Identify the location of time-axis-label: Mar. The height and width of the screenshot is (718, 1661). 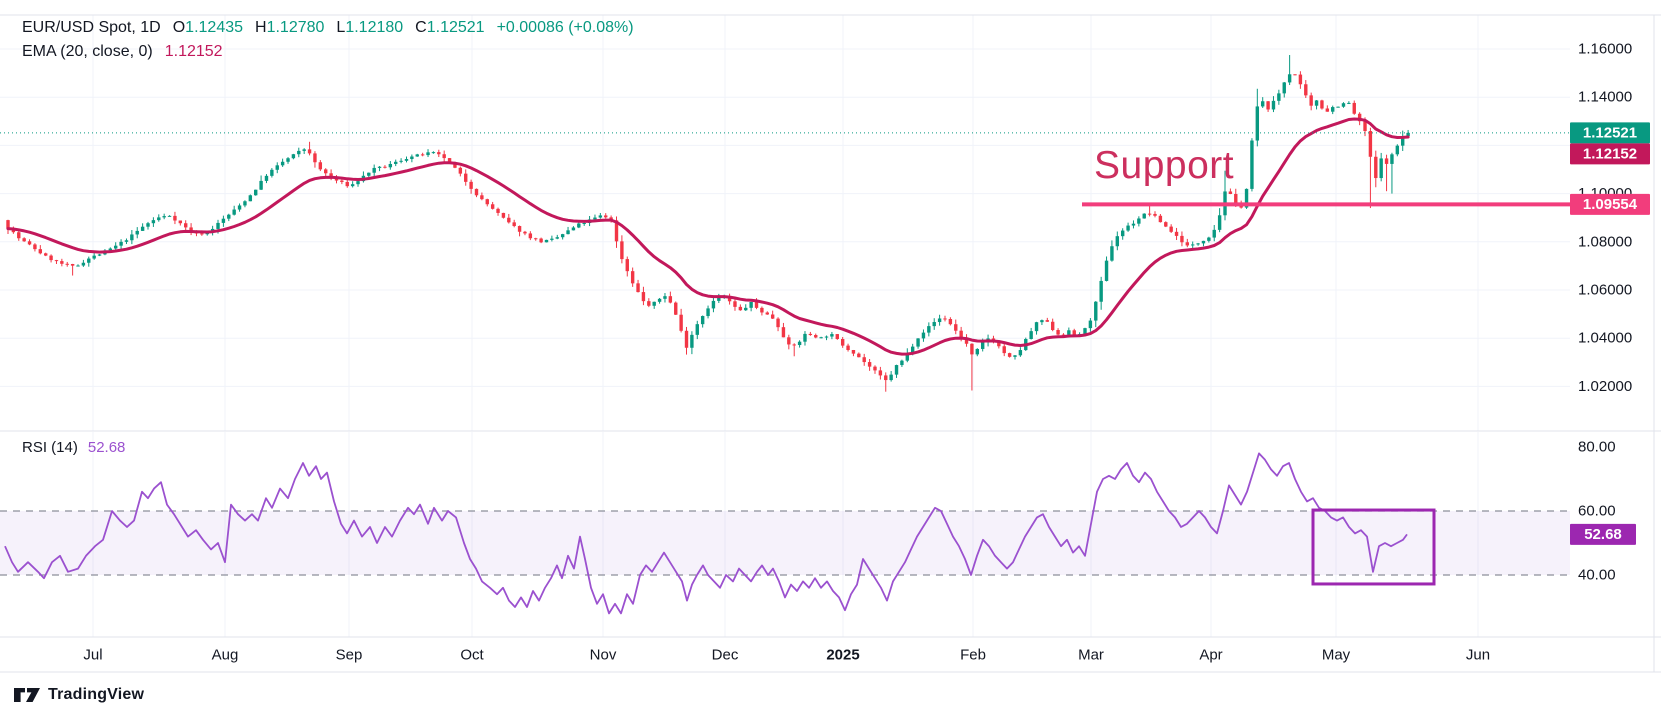
(1091, 655).